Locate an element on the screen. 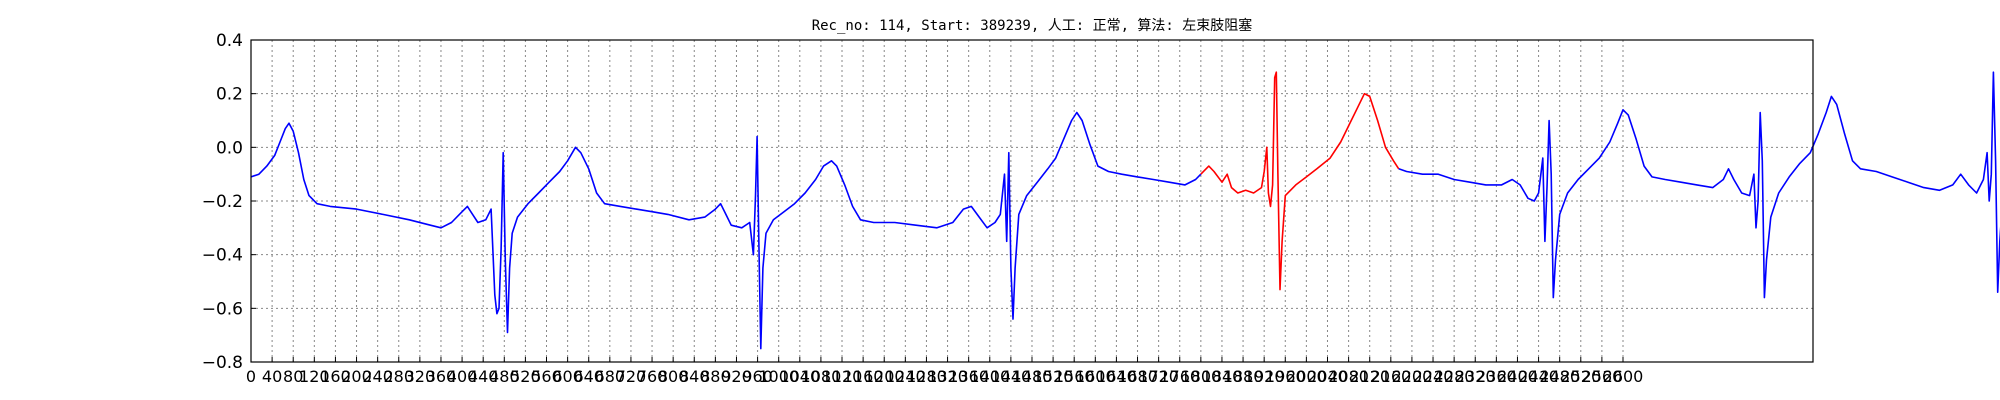  x-tick-label: 600 is located at coordinates (567, 376).